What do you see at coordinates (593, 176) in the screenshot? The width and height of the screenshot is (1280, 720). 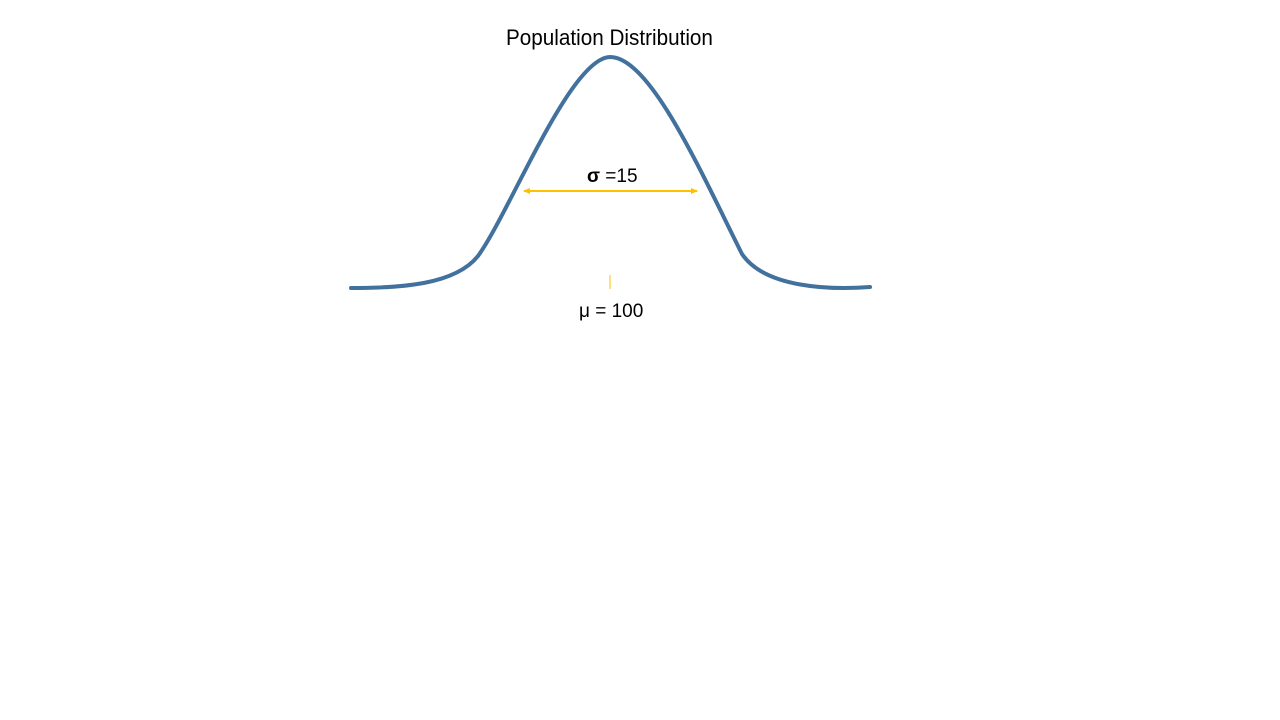 I see `sigma-symbol: σ` at bounding box center [593, 176].